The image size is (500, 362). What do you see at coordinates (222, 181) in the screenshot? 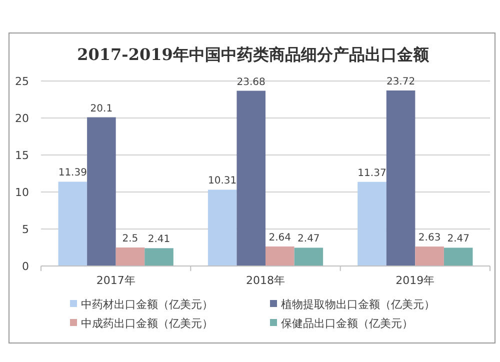
I see `data-label: 10.31` at bounding box center [222, 181].